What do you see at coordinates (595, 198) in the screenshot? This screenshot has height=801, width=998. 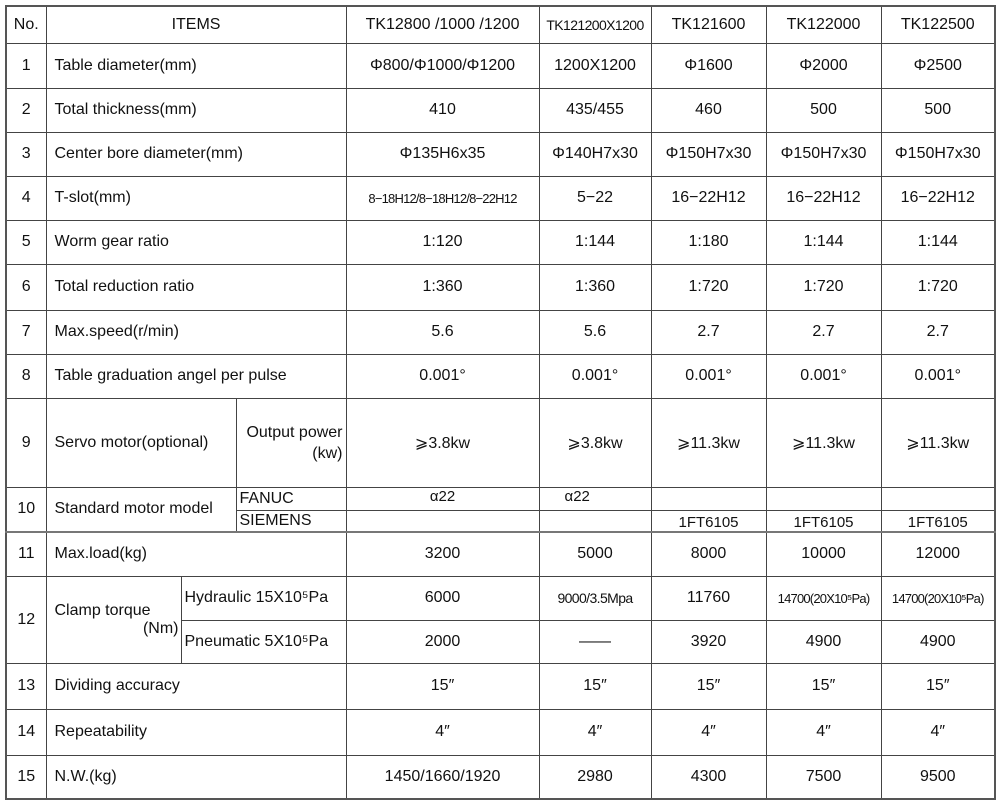 I see `row-value: 5−22` at bounding box center [595, 198].